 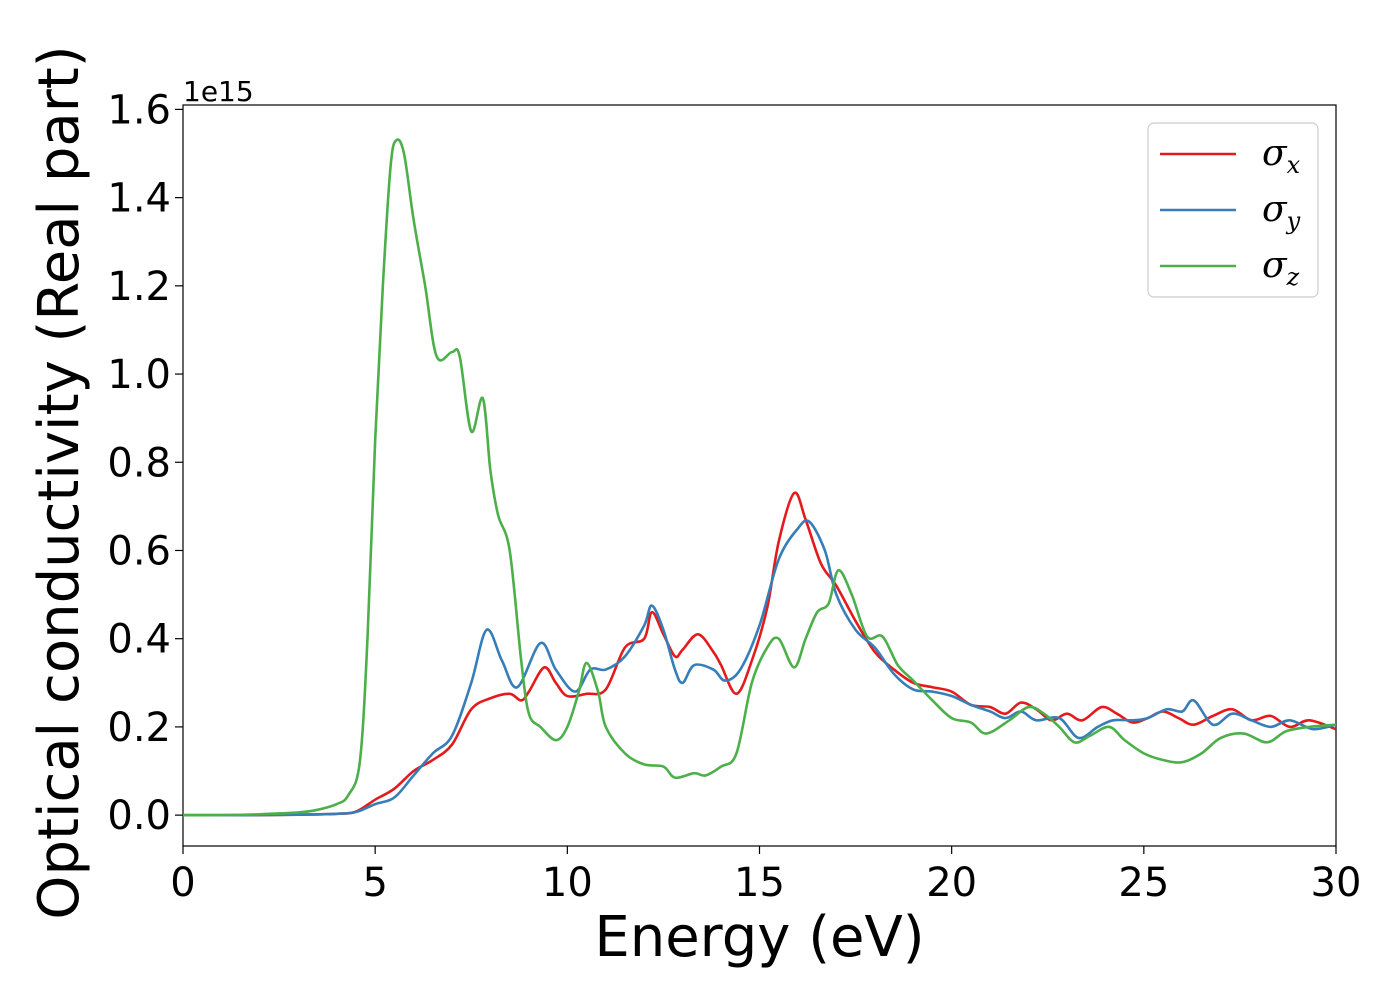 I want to click on y-tick-label: 0.6, so click(x=139, y=551).